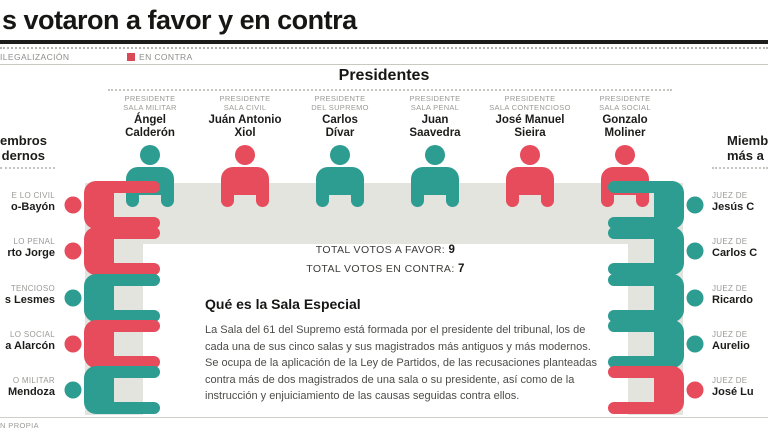 The image size is (768, 432). What do you see at coordinates (735, 248) in the screenshot?
I see `member-label: JUEZ DE Carlos C` at bounding box center [735, 248].